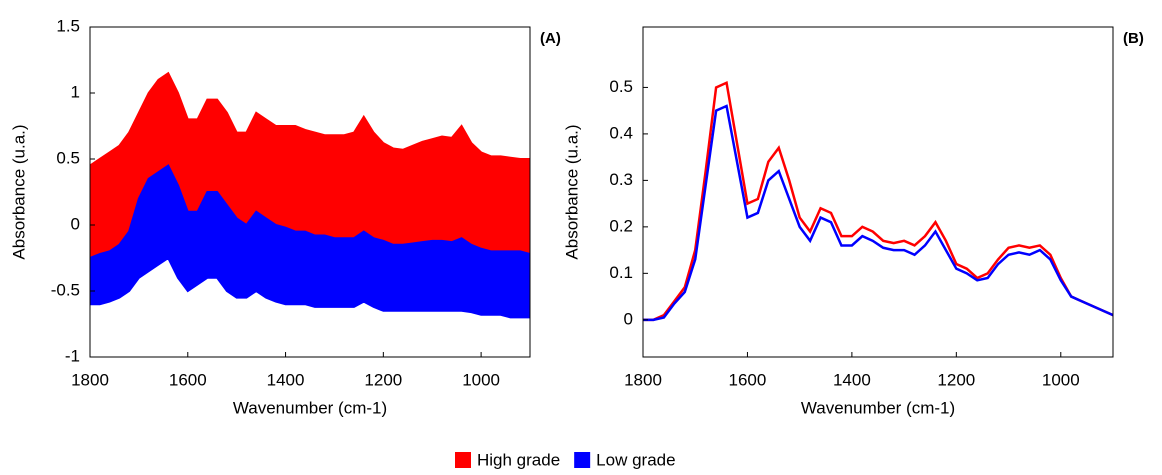  I want to click on panel-label: (A), so click(550, 38).